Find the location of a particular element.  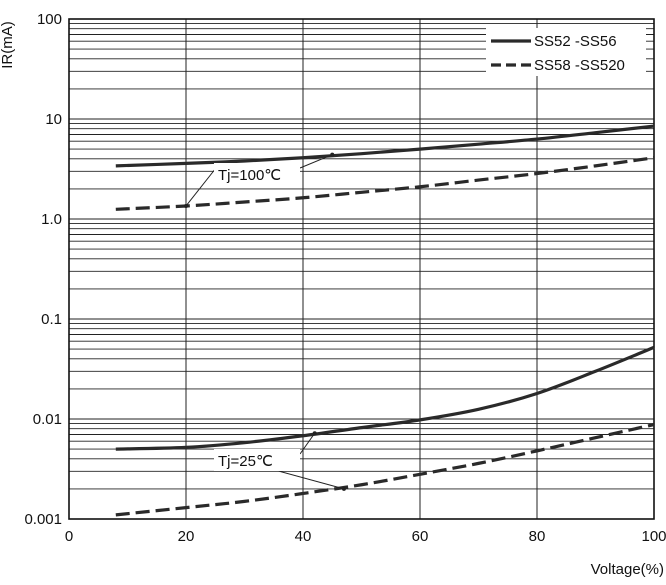

x-tick-label: 100 is located at coordinates (653, 536).